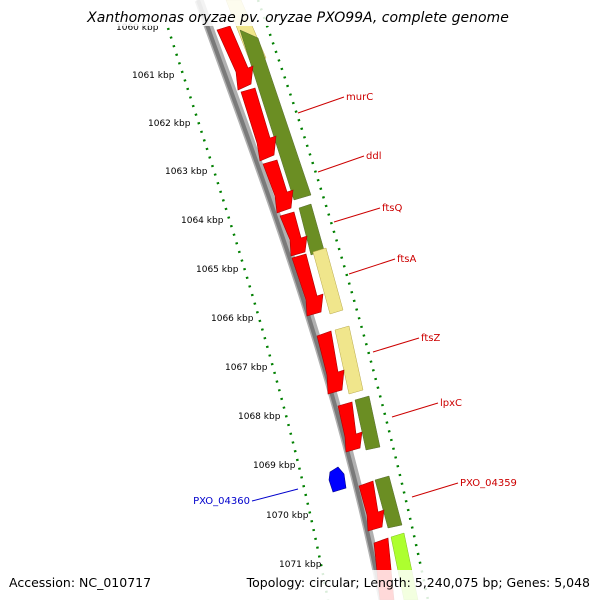 This screenshot has width=600, height=600. What do you see at coordinates (169, 124) in the screenshot?
I see `kbp-tick: 1062 kbp` at bounding box center [169, 124].